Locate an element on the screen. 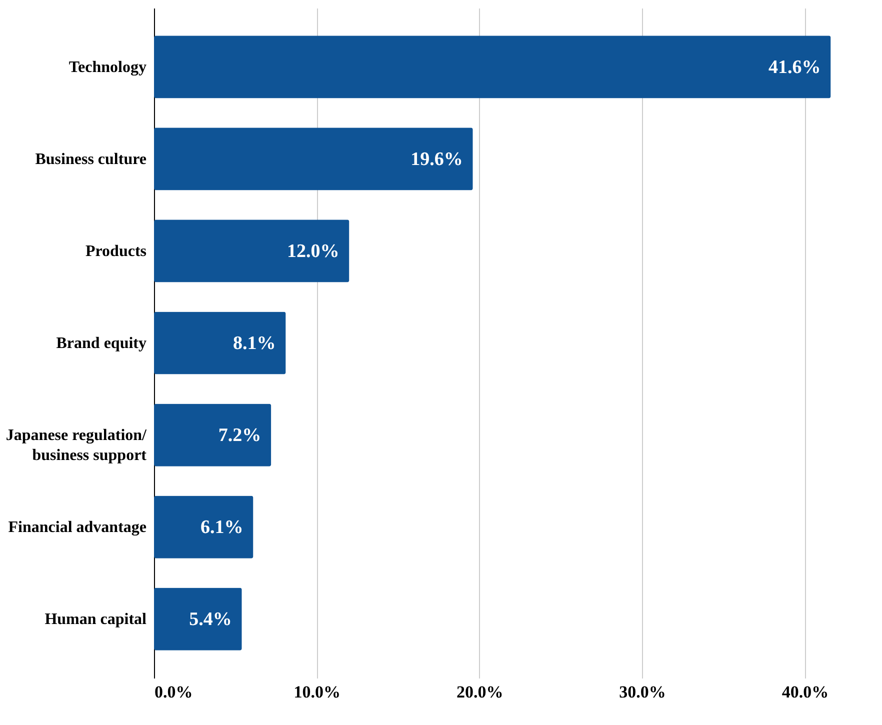 This screenshot has width=882, height=725. y-tick-label: Technology is located at coordinates (107, 67).